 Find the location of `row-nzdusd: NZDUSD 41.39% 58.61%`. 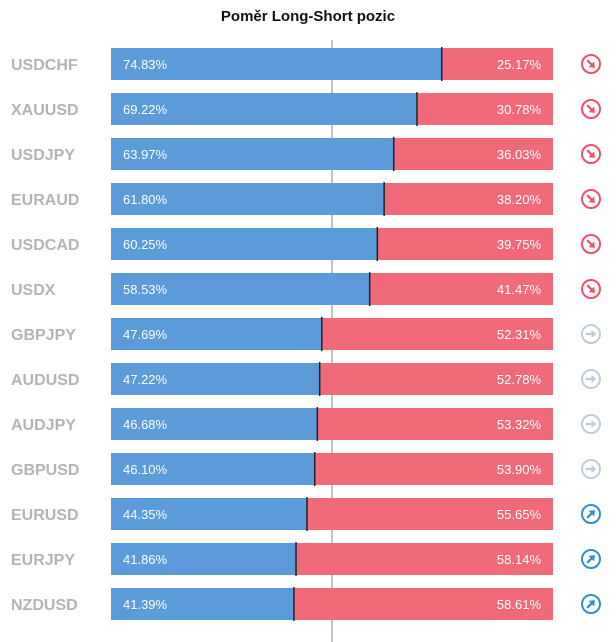

row-nzdusd: NZDUSD 41.39% 58.61% is located at coordinates (306, 604).